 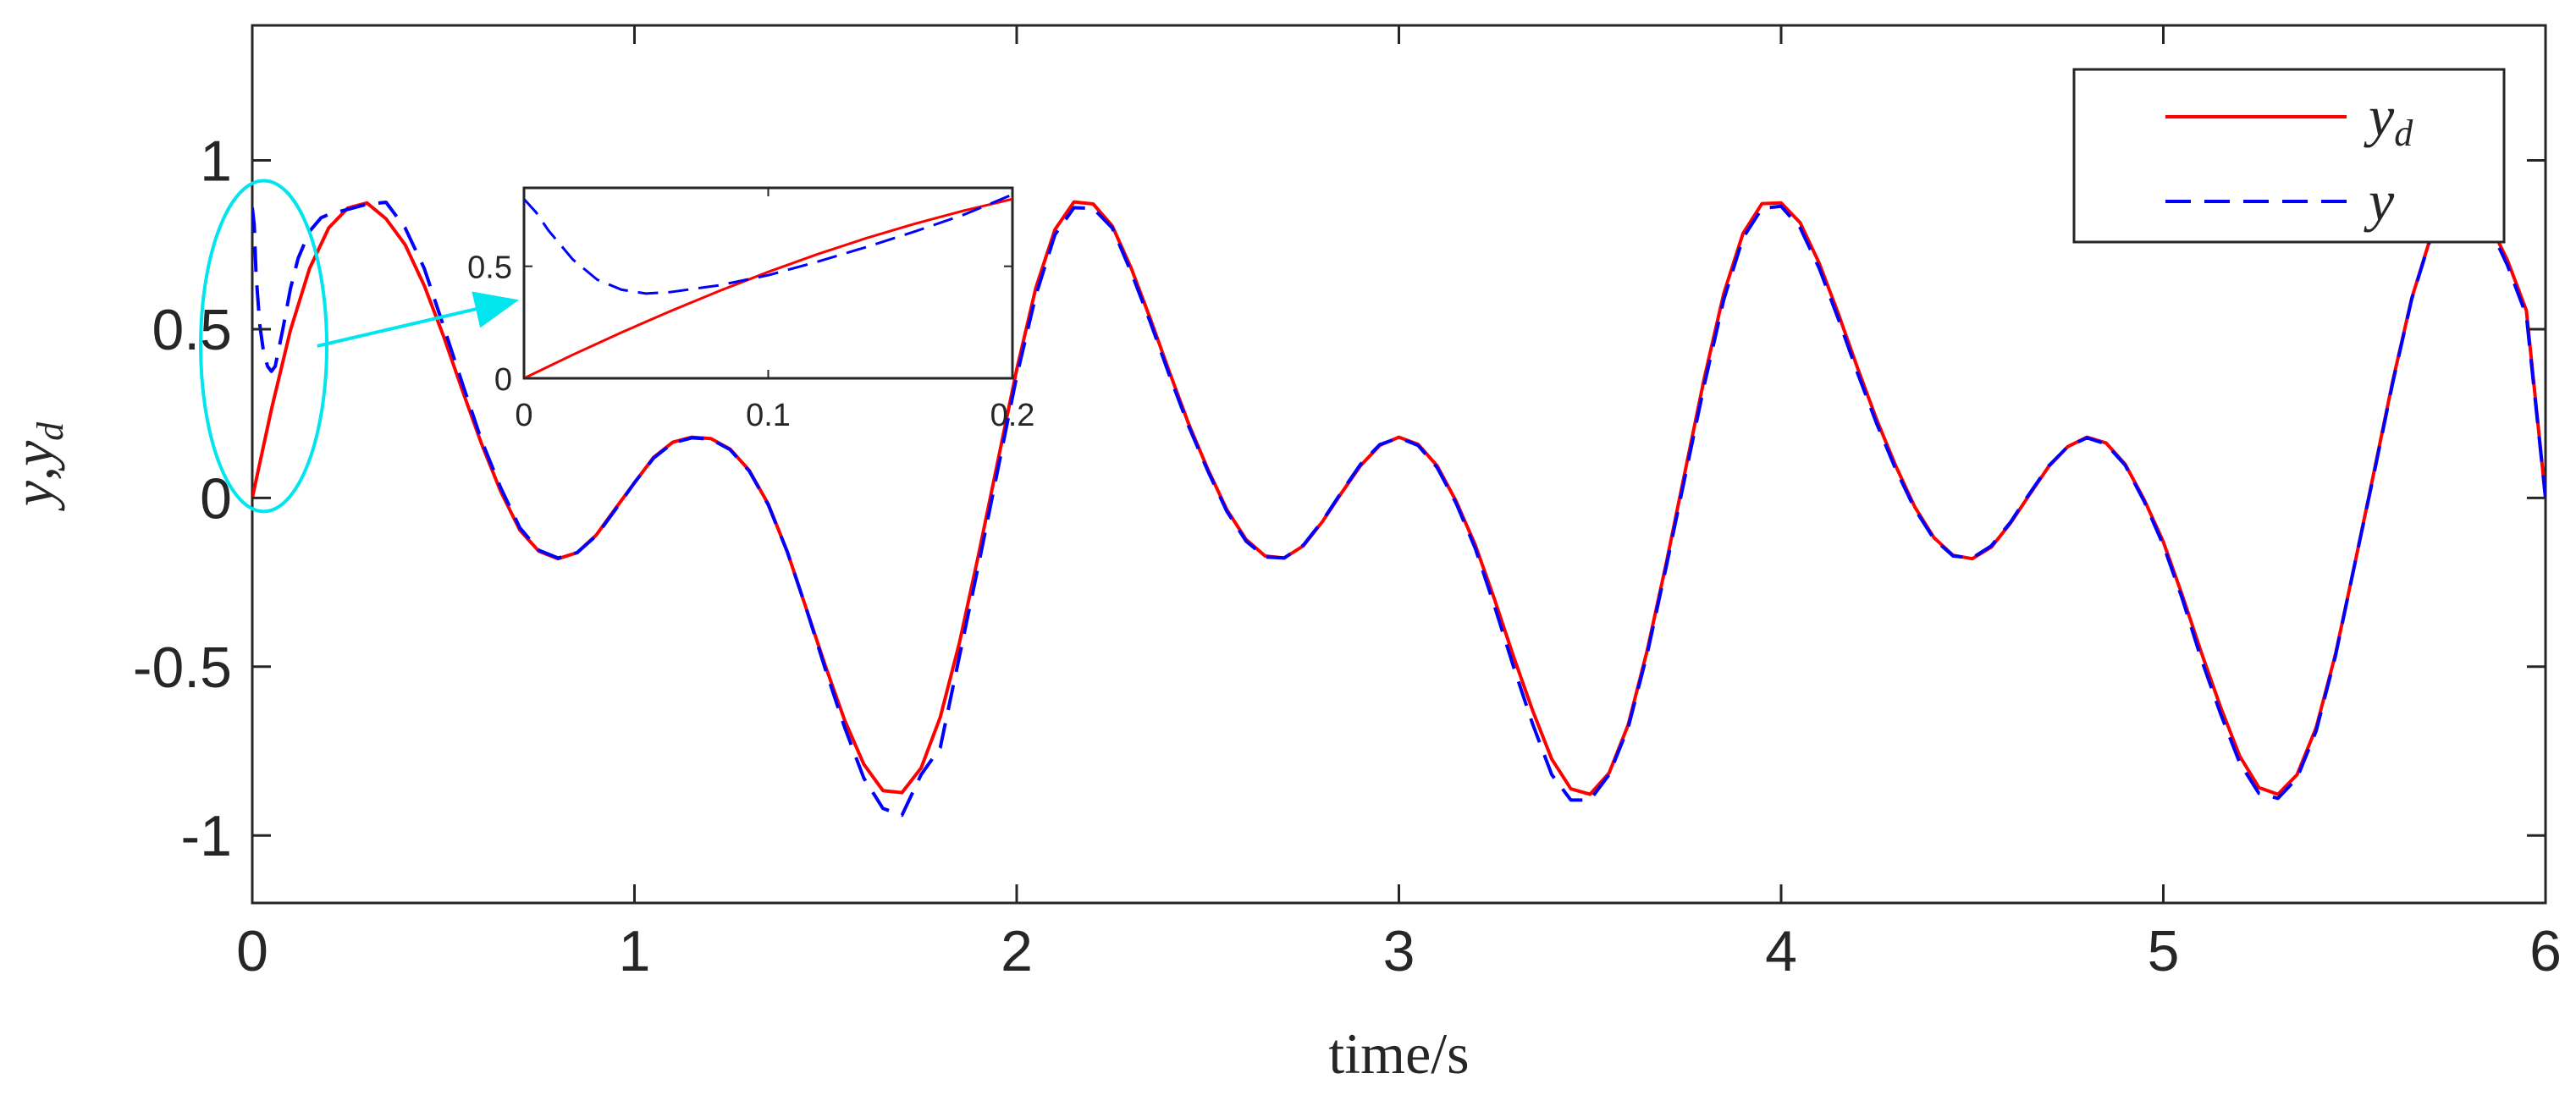 I want to click on inset-series-group, so click(x=768, y=285).